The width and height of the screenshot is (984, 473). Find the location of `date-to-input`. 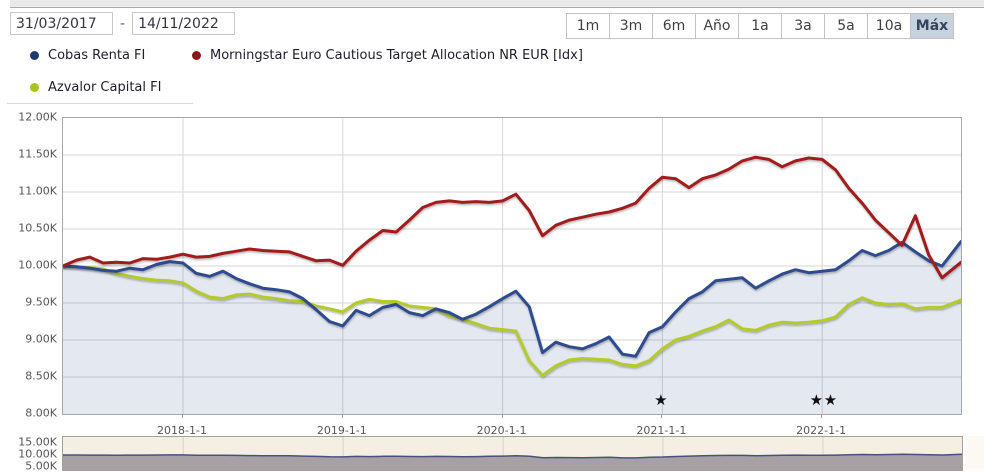

date-to-input is located at coordinates (184, 23).